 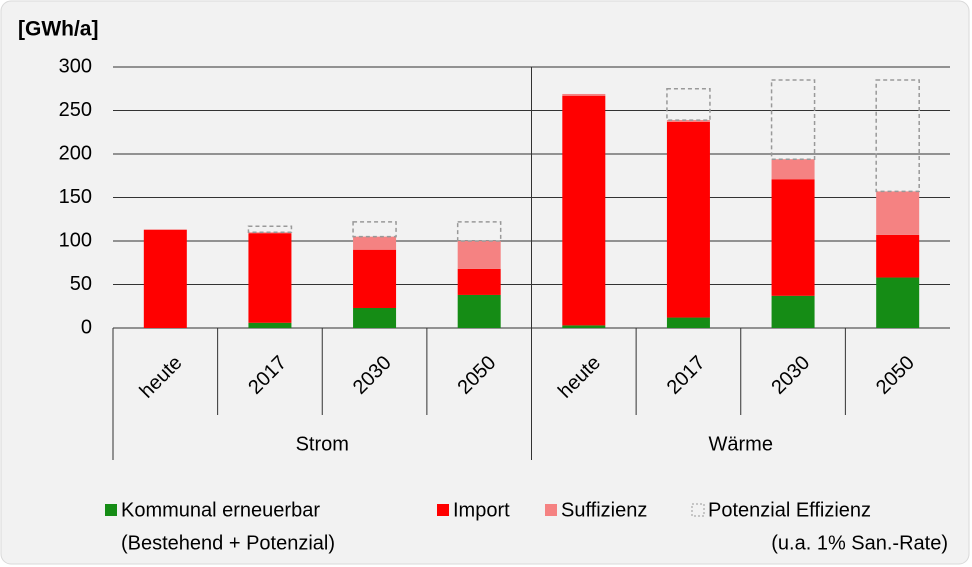 I want to click on legend-label: Import, so click(x=481, y=510).